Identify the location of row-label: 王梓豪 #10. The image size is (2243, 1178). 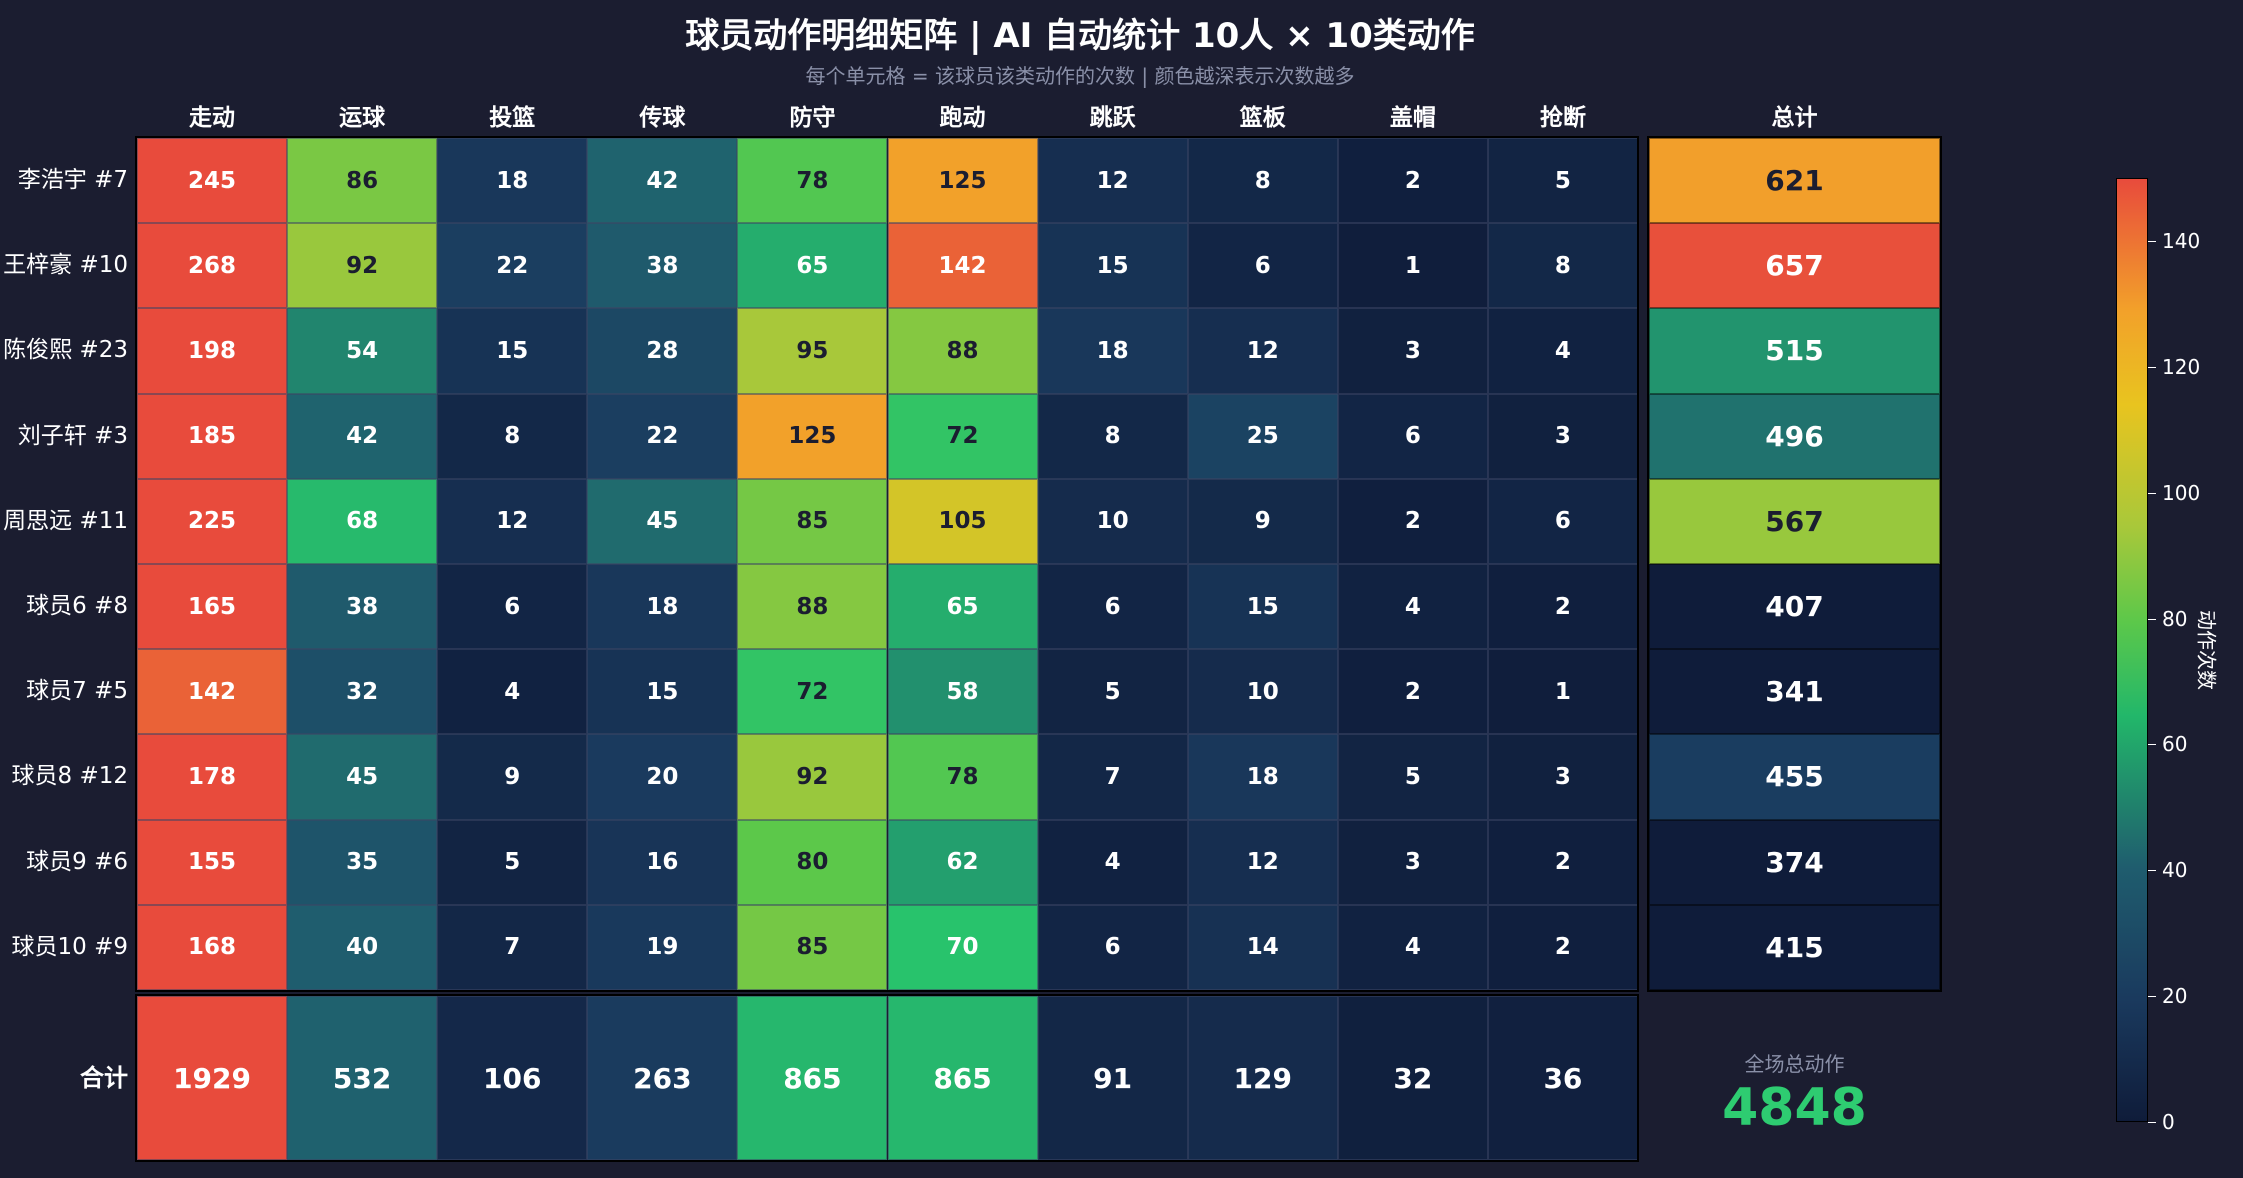
(65, 265).